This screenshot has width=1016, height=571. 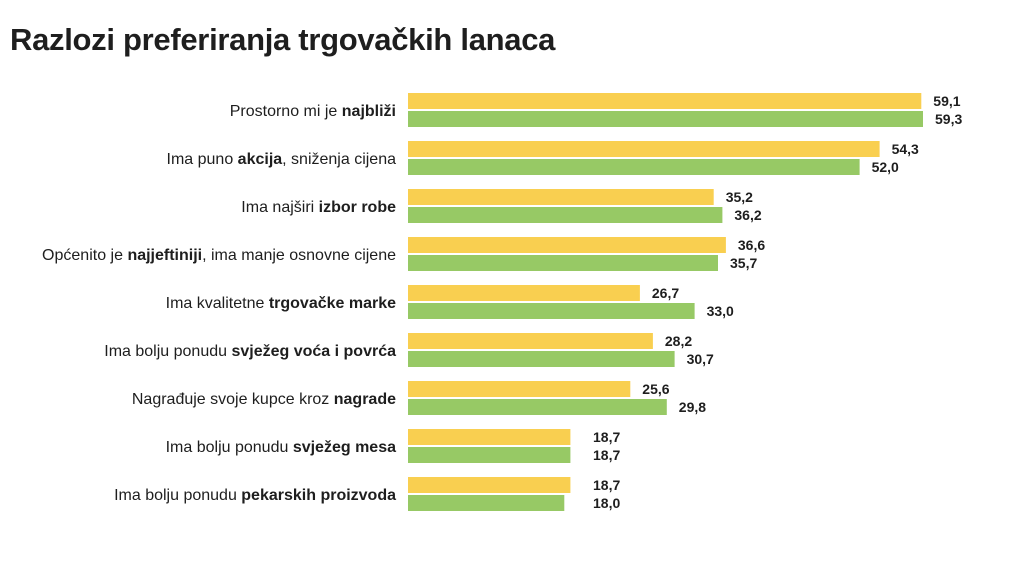 What do you see at coordinates (283, 39) in the screenshot?
I see `chart-title: Razlozi preferiranja trgovačkih lanaca` at bounding box center [283, 39].